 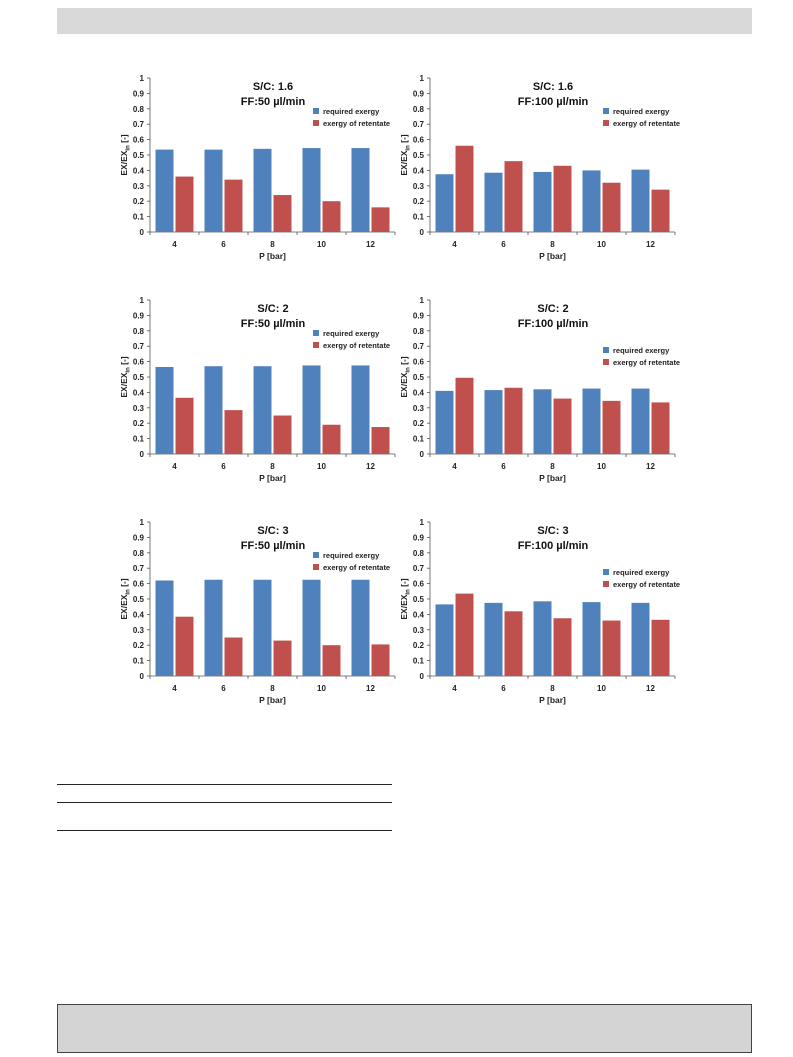 I want to click on chart-title-line-2: FF:100 µl/min, so click(x=553, y=546).